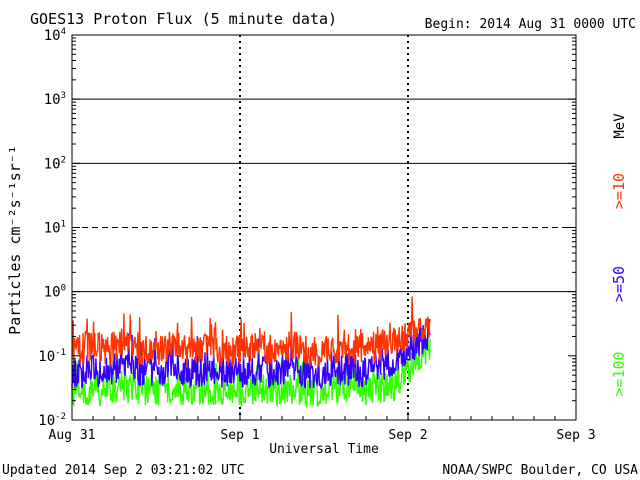 The height and width of the screenshot is (480, 640). What do you see at coordinates (123, 470) in the screenshot?
I see `updated-timestamp: Updated 2014 Sep 2 03:21:02 UTC` at bounding box center [123, 470].